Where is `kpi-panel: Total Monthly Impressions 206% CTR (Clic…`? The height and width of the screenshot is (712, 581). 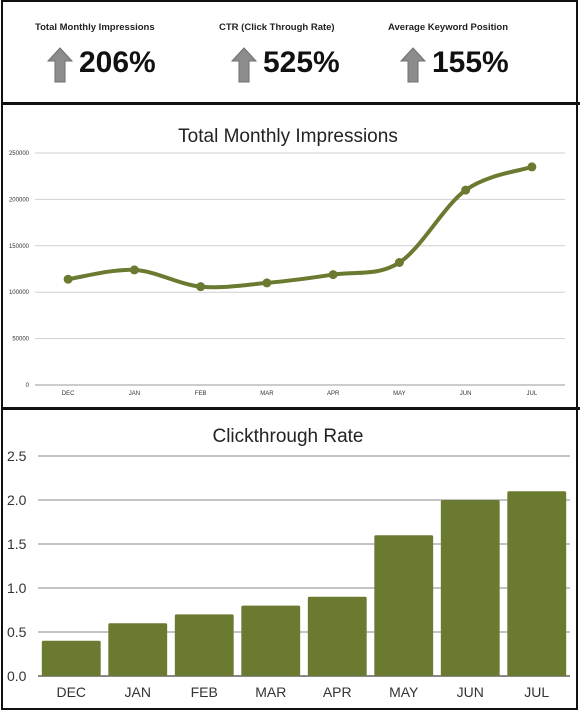 kpi-panel: Total Monthly Impressions 206% CTR (Clic… is located at coordinates (290, 52).